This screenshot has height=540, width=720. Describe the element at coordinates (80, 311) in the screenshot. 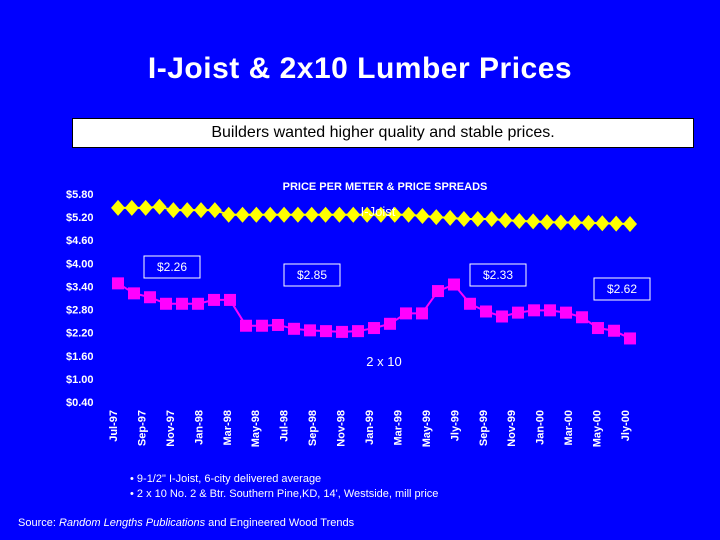

I see `y-tick-label: $2.80` at that location.